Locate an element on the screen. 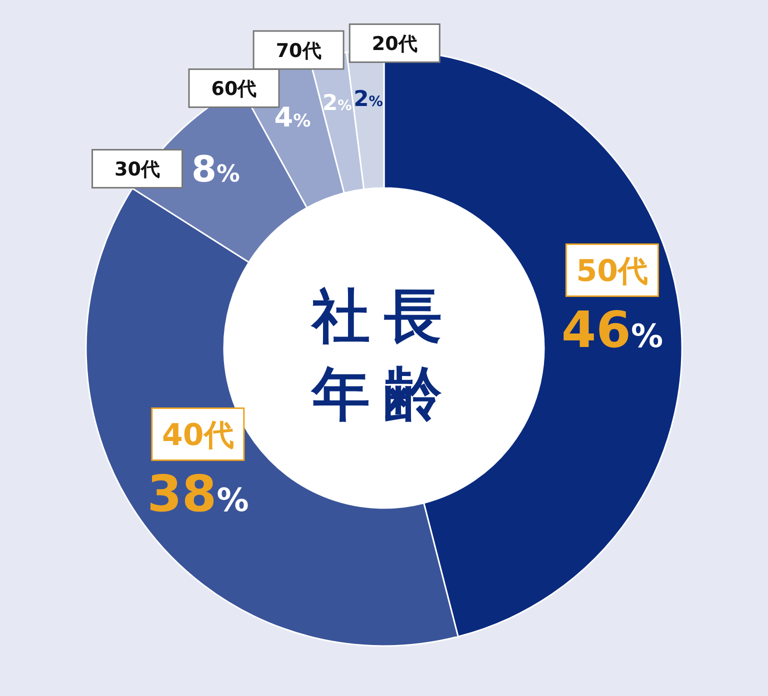 The width and height of the screenshot is (768, 696). slice-label: 70代 is located at coordinates (299, 51).